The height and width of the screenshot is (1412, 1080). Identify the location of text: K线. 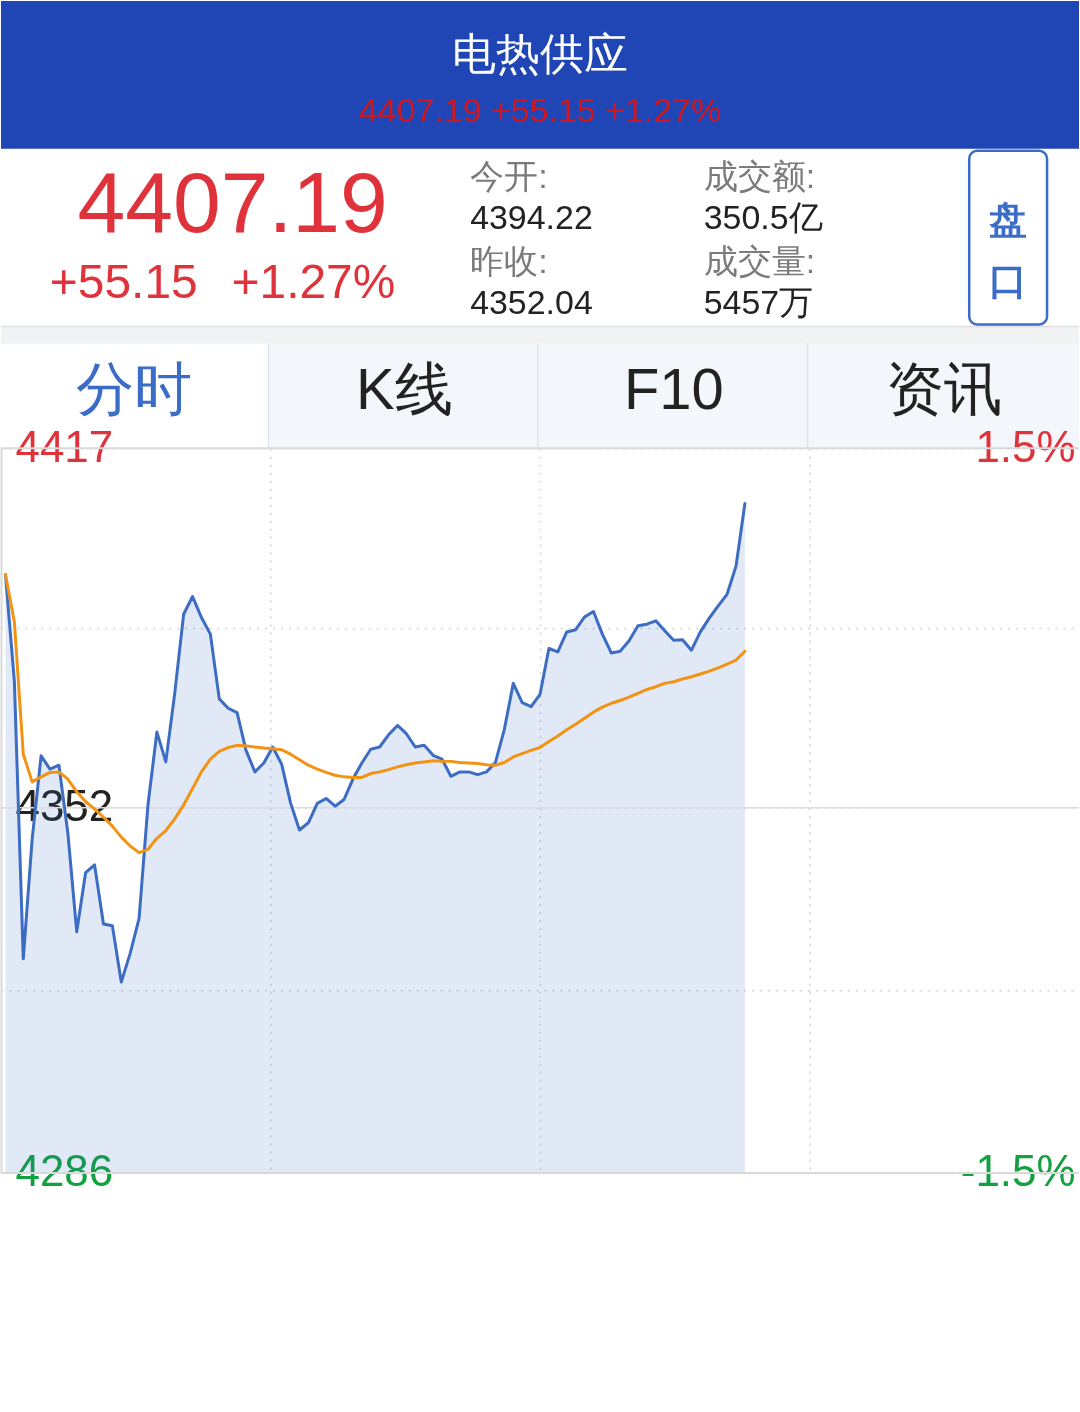
(404, 389).